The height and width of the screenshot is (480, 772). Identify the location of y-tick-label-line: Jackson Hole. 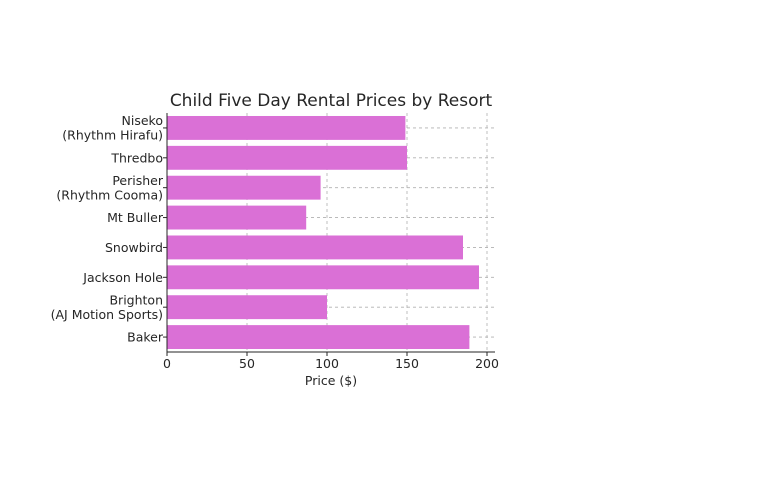
(122, 277).